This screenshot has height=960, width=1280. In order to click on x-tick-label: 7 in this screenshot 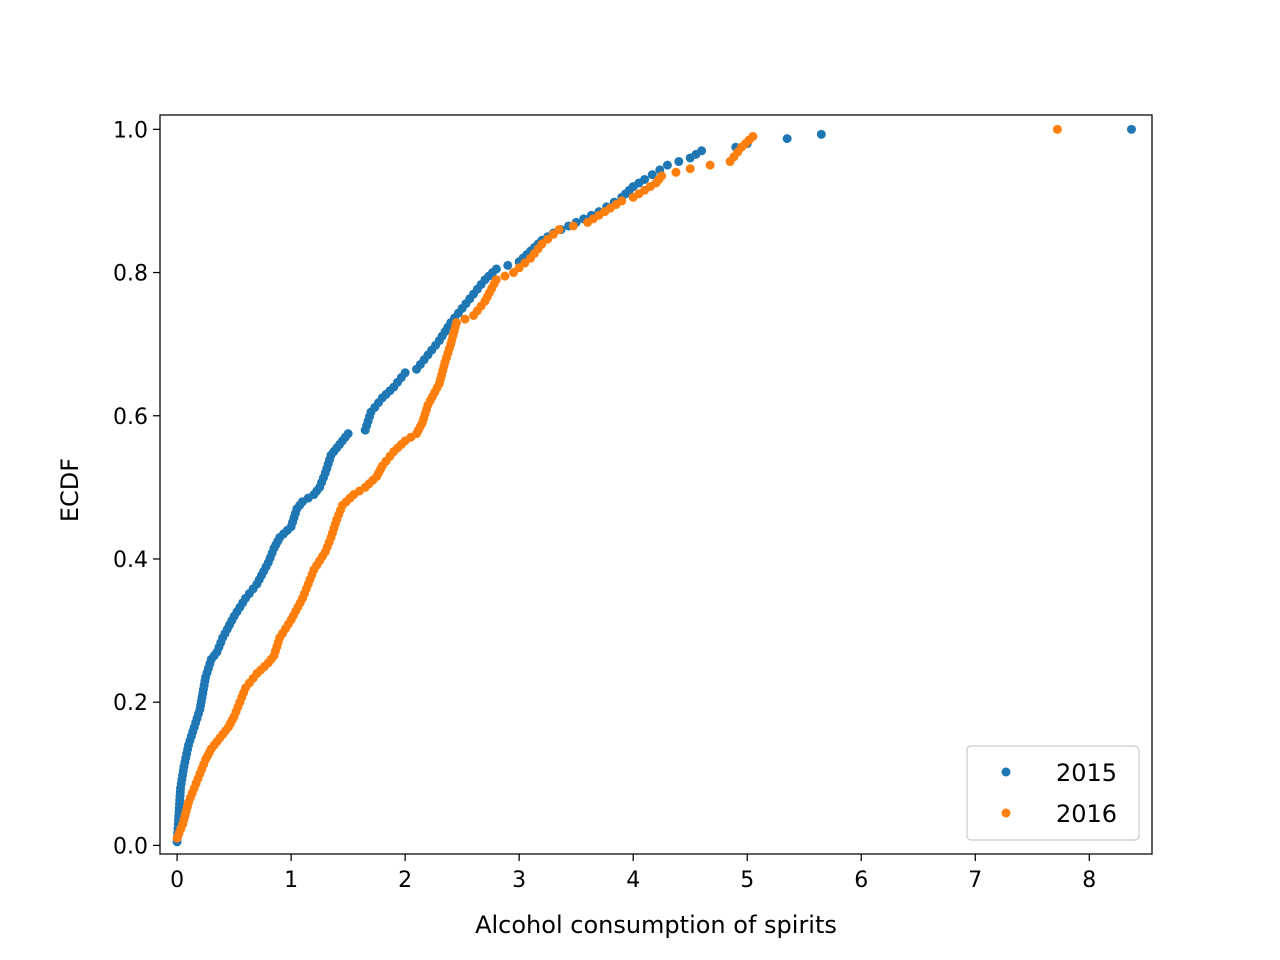, I will do `click(975, 880)`.